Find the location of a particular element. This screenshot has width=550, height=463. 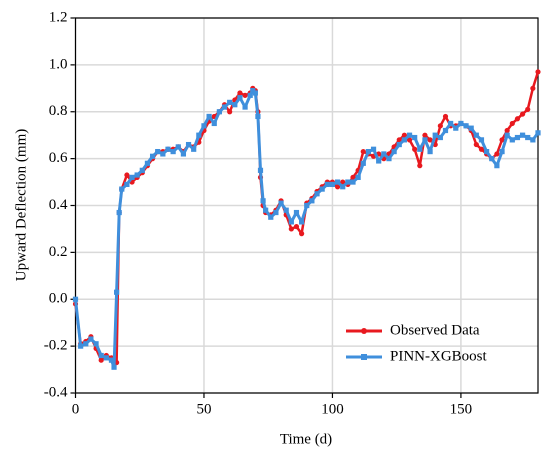

y-tick-label: -0.2 is located at coordinates (56, 346).